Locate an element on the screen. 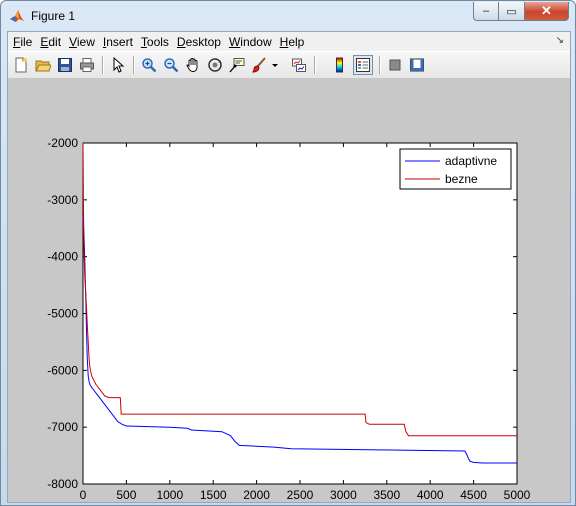 Image resolution: width=576 pixels, height=506 pixels. show-plot-tools-button is located at coordinates (417, 65).